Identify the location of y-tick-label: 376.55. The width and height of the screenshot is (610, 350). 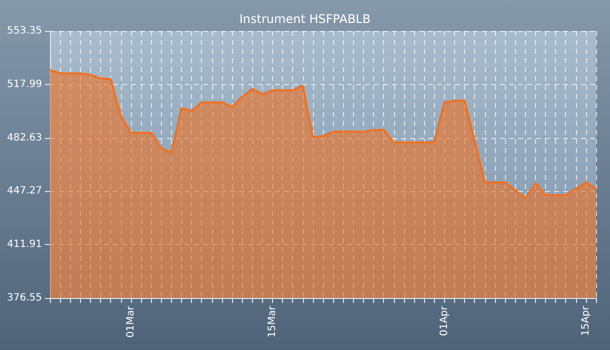
(24, 298).